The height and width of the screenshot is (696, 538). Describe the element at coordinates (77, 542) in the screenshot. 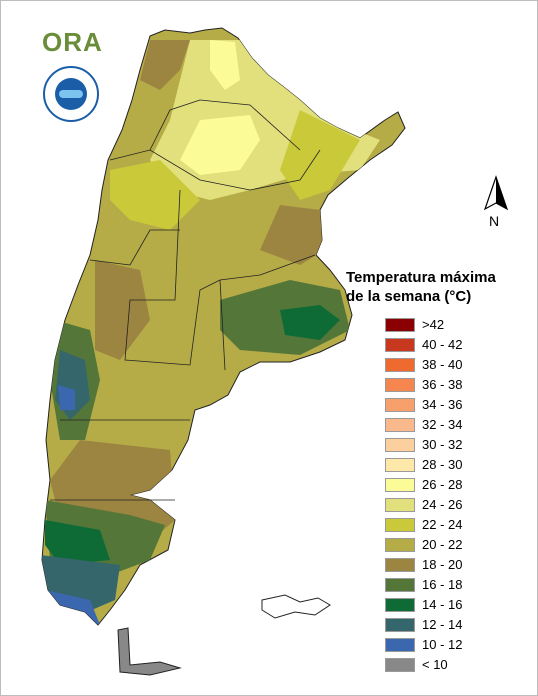

I see `zone-14-16-patagonia` at that location.